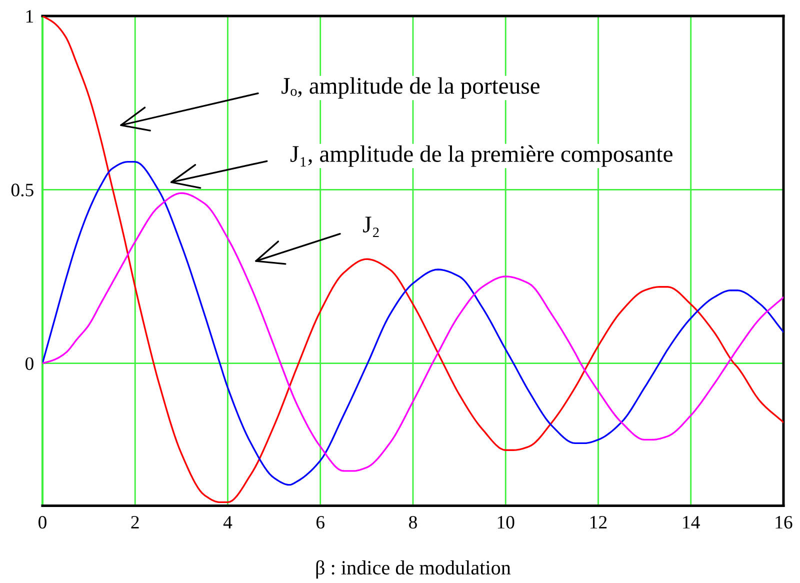 The image size is (800, 583). What do you see at coordinates (22, 190) in the screenshot?
I see `y-tick-label: 0.5` at bounding box center [22, 190].